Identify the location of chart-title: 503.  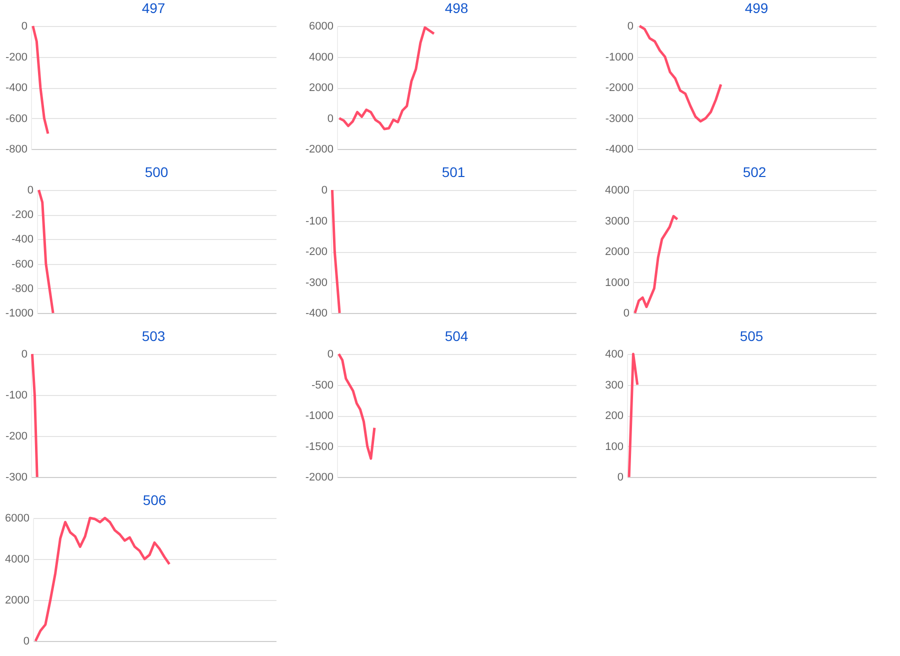
(154, 336).